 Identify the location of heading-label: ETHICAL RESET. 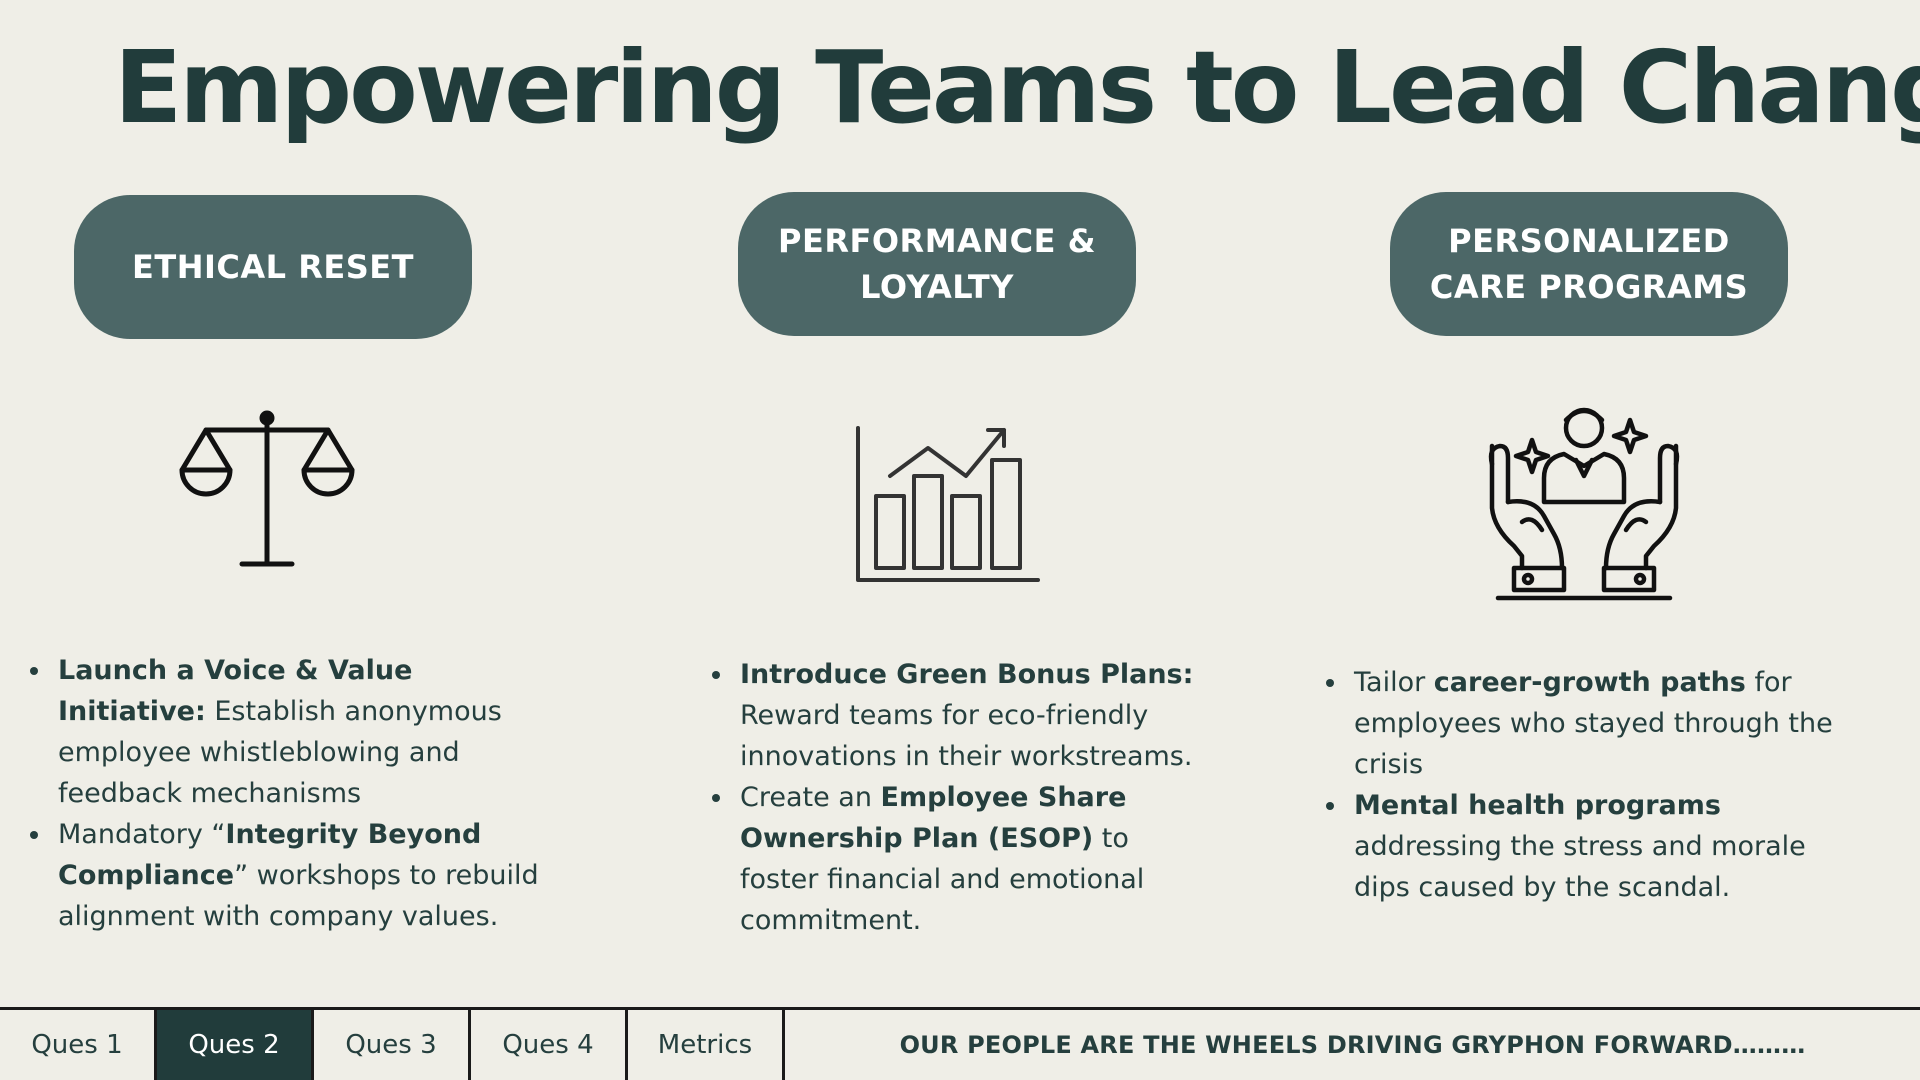
(273, 267).